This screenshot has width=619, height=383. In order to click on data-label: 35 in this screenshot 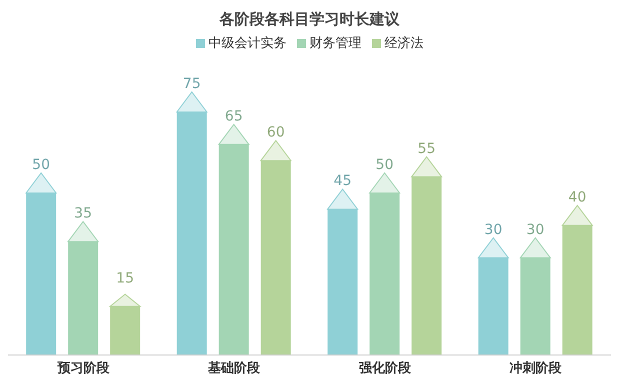, I will do `click(83, 214)`.